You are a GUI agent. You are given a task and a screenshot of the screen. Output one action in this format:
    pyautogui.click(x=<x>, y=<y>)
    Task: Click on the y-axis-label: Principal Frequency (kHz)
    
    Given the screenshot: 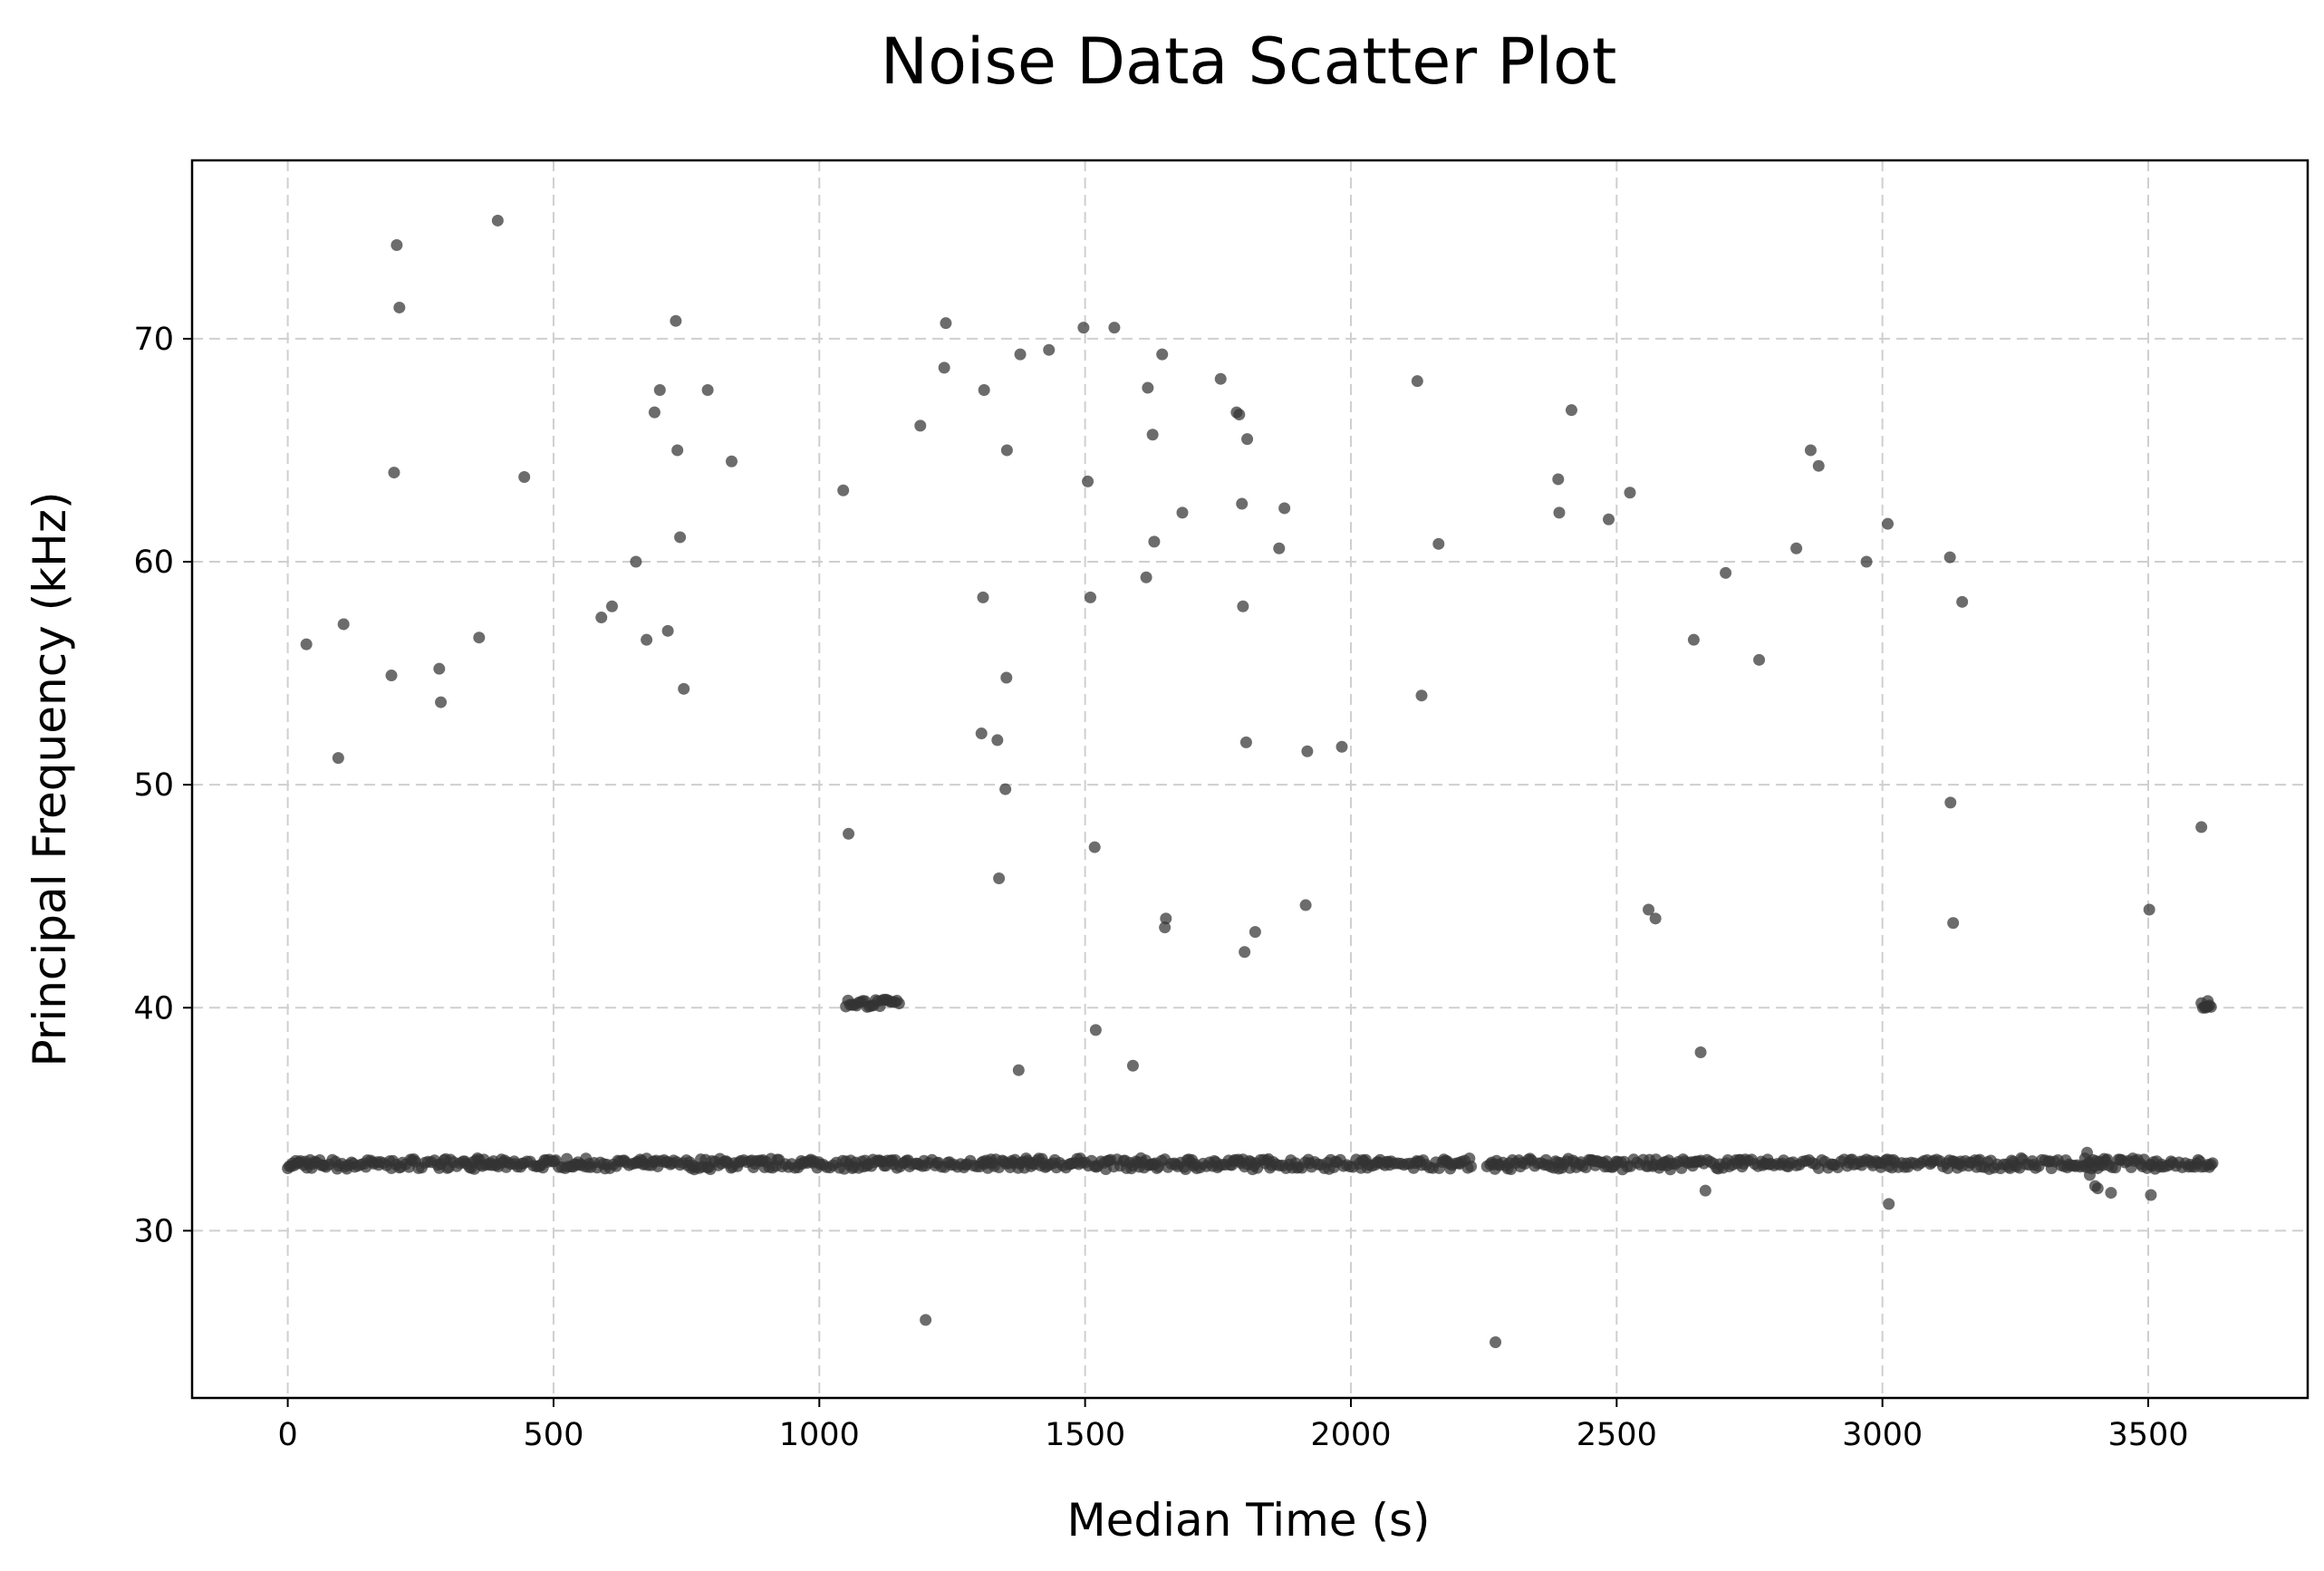 What is the action you would take?
    pyautogui.click(x=50, y=779)
    